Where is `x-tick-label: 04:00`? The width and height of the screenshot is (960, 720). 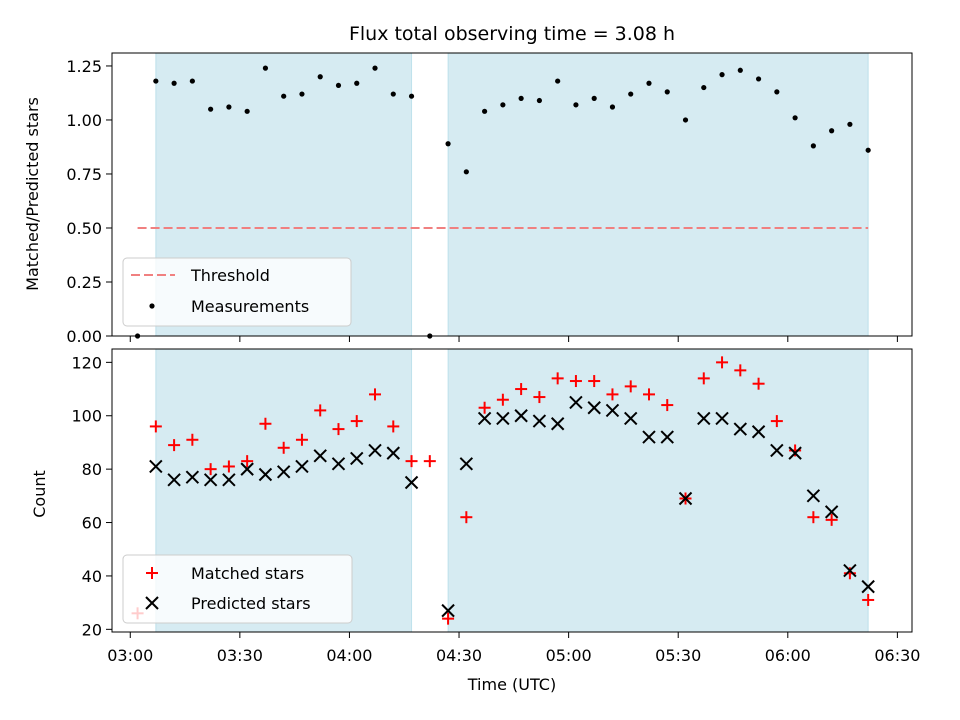
x-tick-label: 04:00 is located at coordinates (349, 655).